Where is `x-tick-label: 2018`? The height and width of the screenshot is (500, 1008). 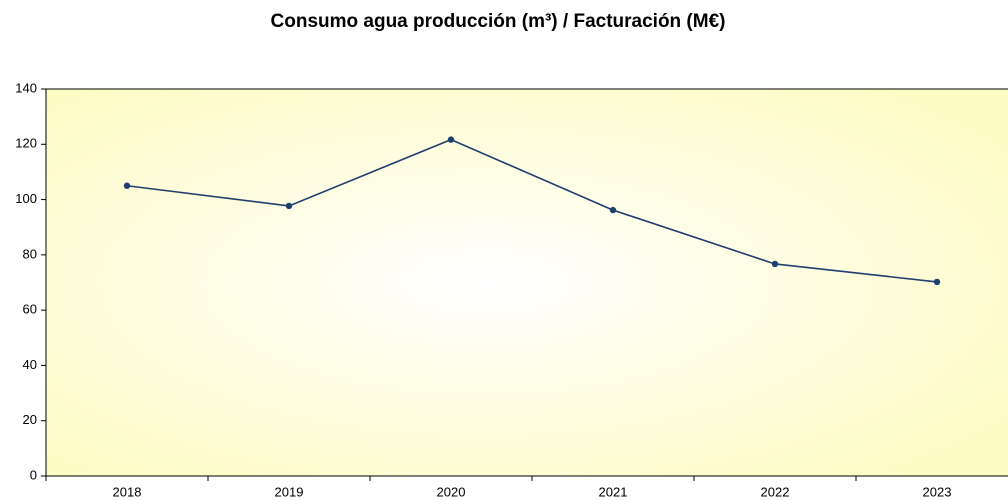 x-tick-label: 2018 is located at coordinates (127, 491).